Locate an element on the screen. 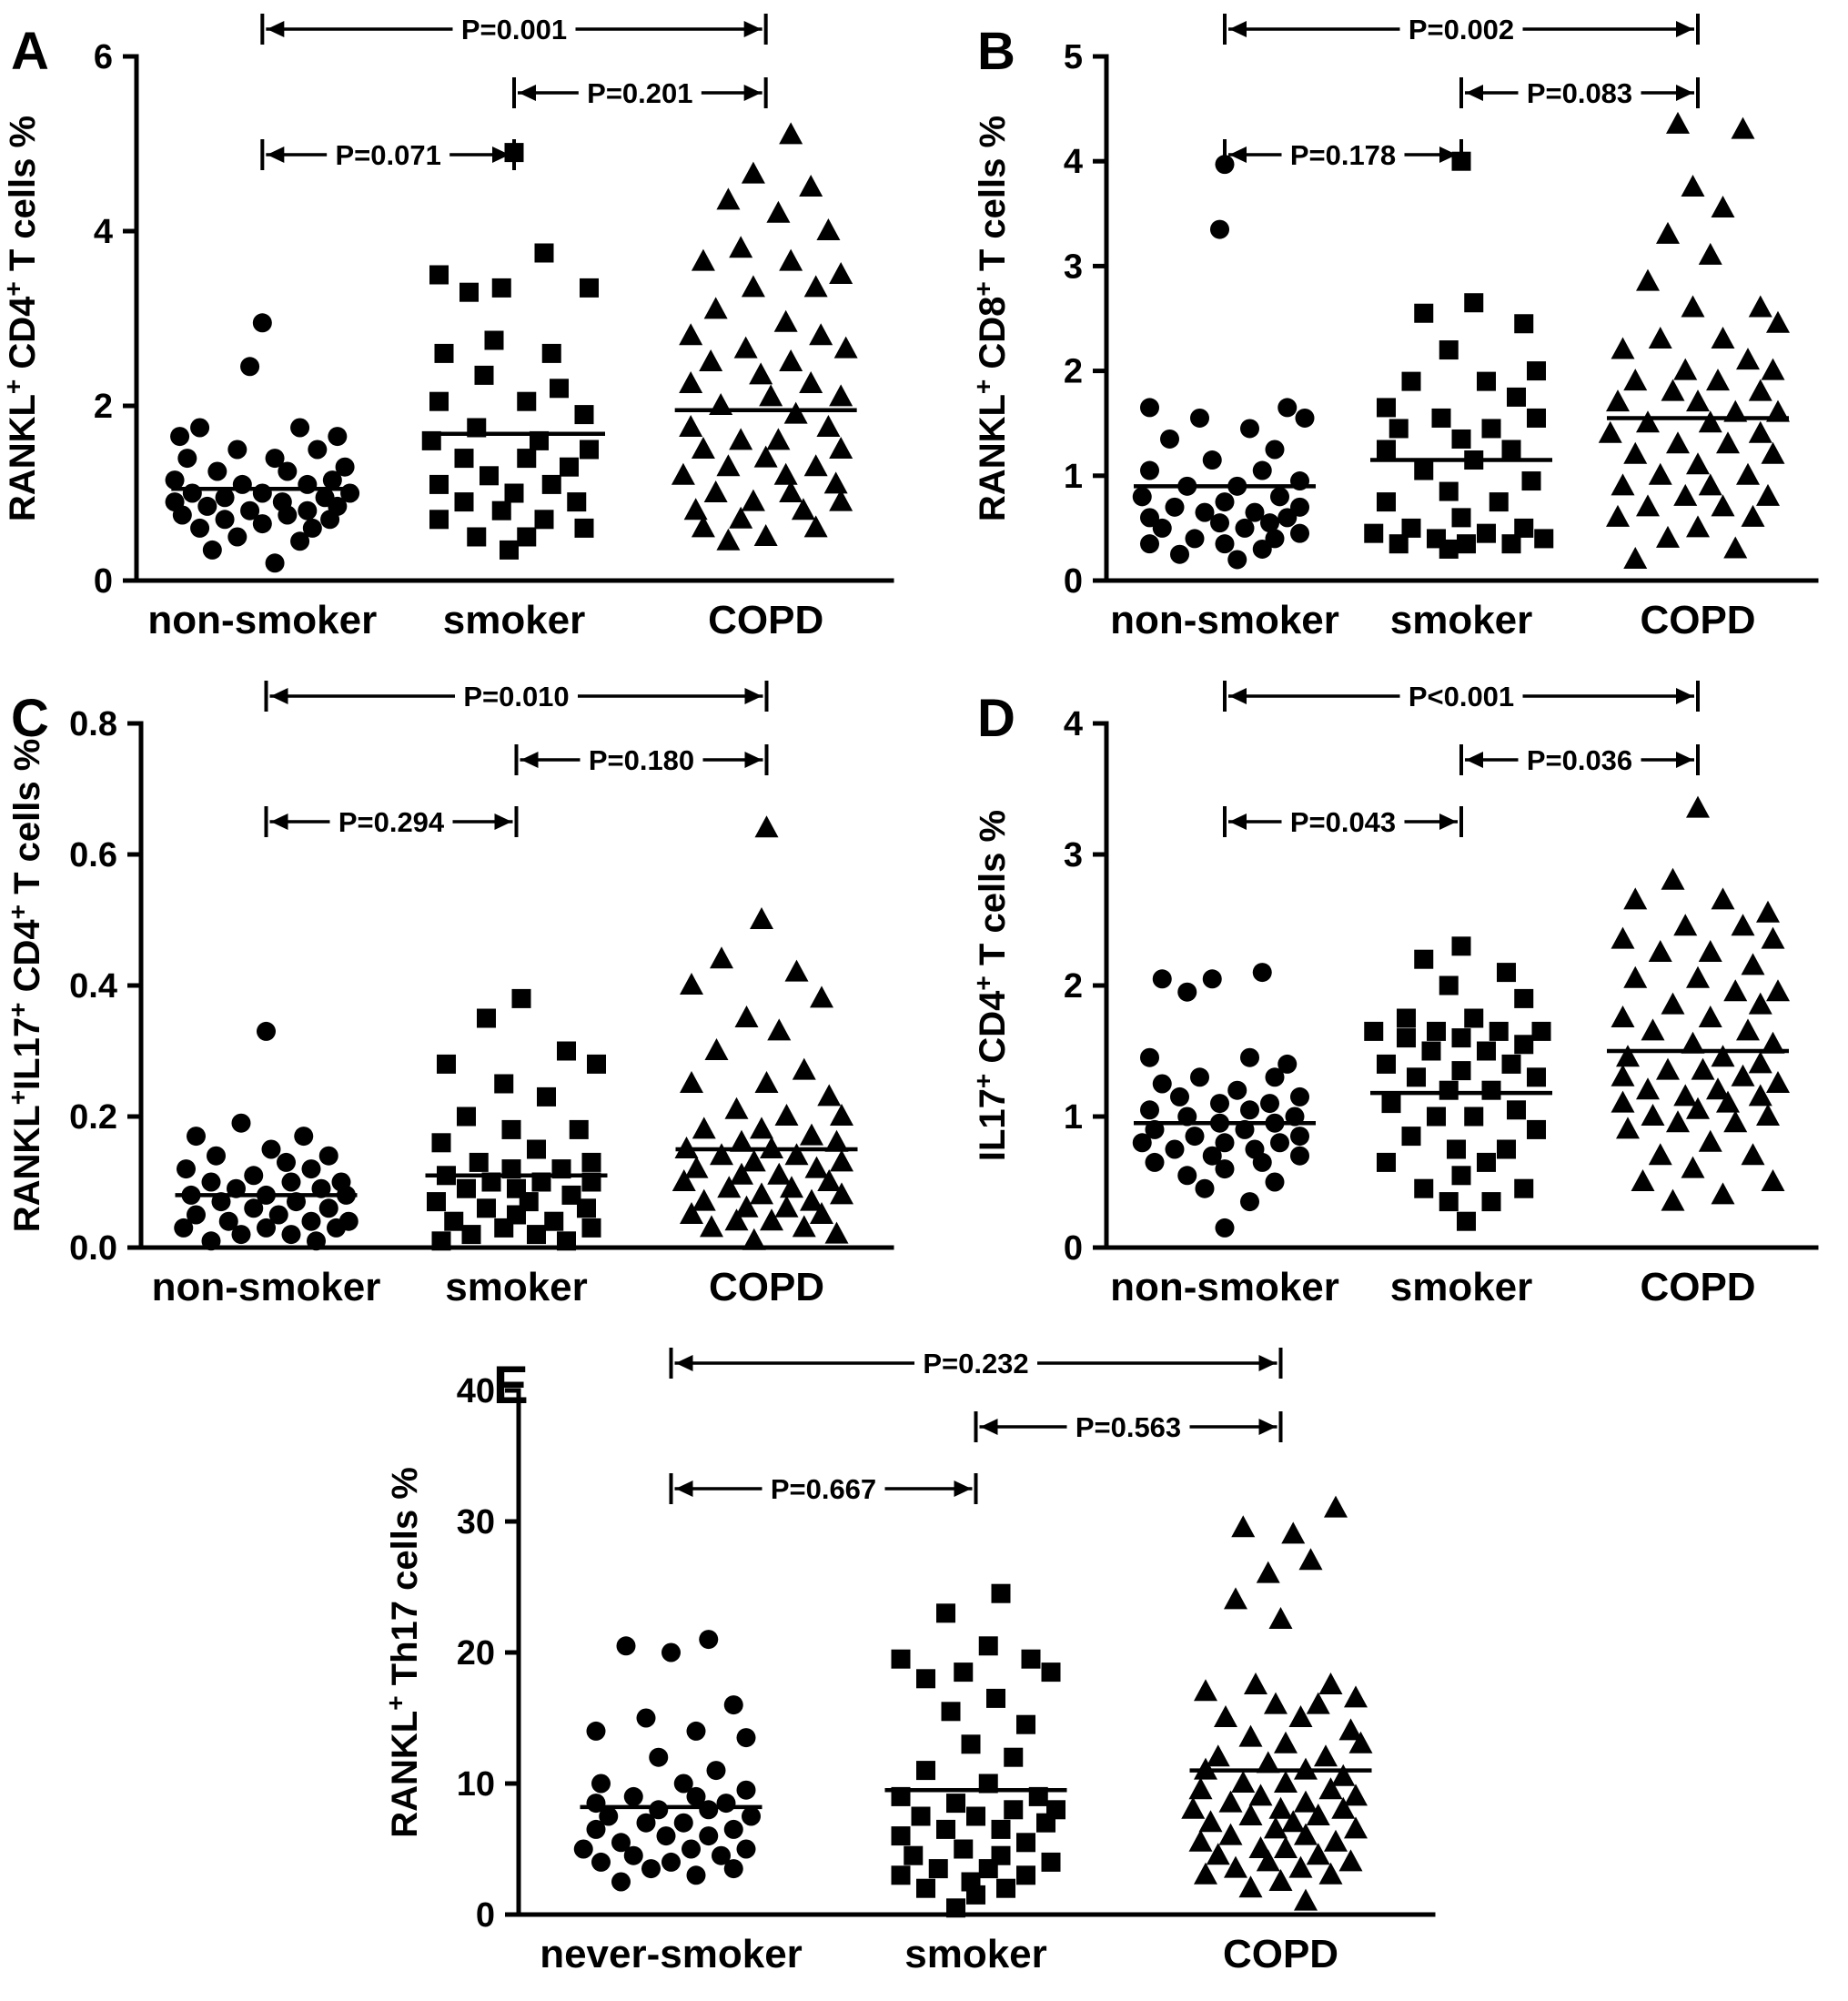  comparison-bracket: P=0.201 is located at coordinates (640, 93).